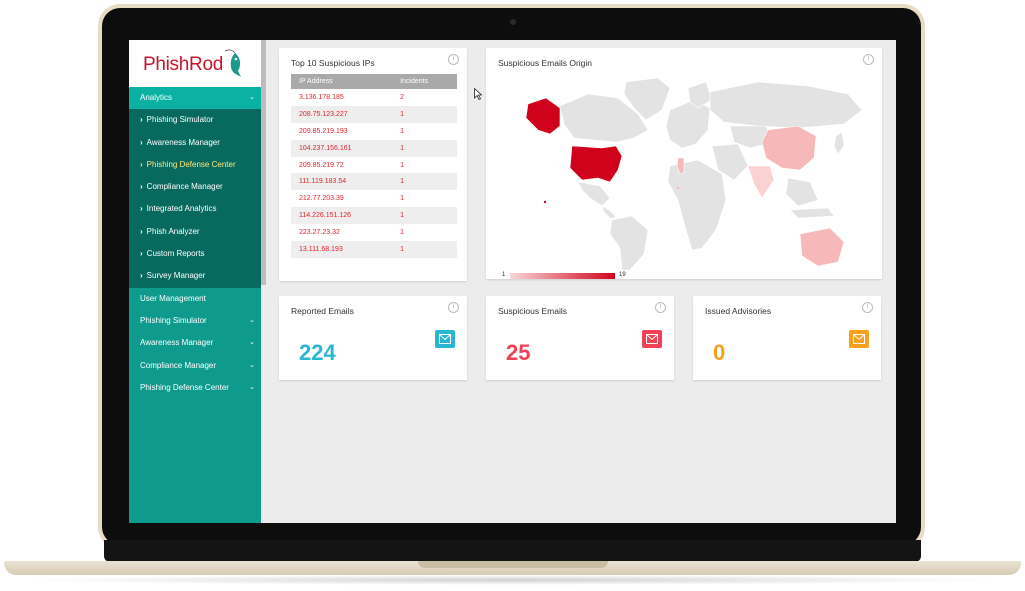 This screenshot has height=591, width=1025. What do you see at coordinates (512, 580) in the screenshot?
I see `laptop-shadow` at bounding box center [512, 580].